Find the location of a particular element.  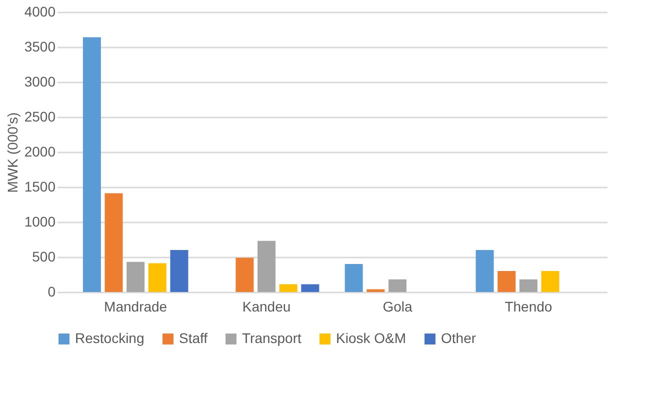

x-tick-label: Gola is located at coordinates (397, 306).